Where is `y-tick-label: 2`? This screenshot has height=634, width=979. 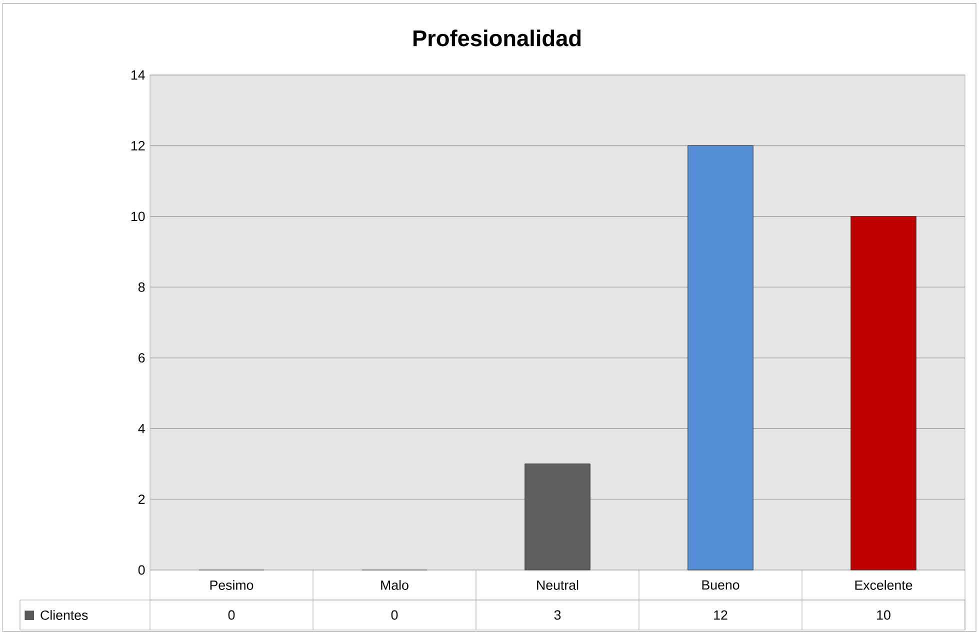 y-tick-label: 2 is located at coordinates (141, 499).